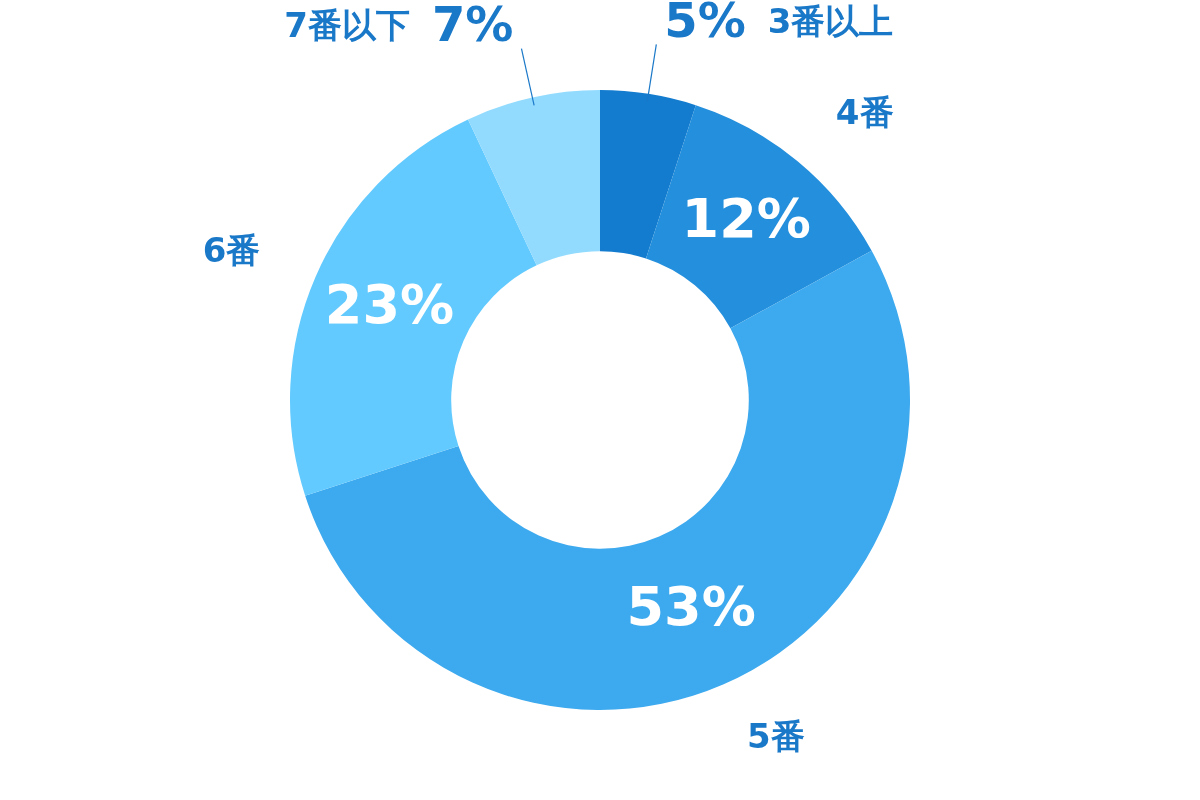  What do you see at coordinates (231, 249) in the screenshot?
I see `slice-label: 6番` at bounding box center [231, 249].